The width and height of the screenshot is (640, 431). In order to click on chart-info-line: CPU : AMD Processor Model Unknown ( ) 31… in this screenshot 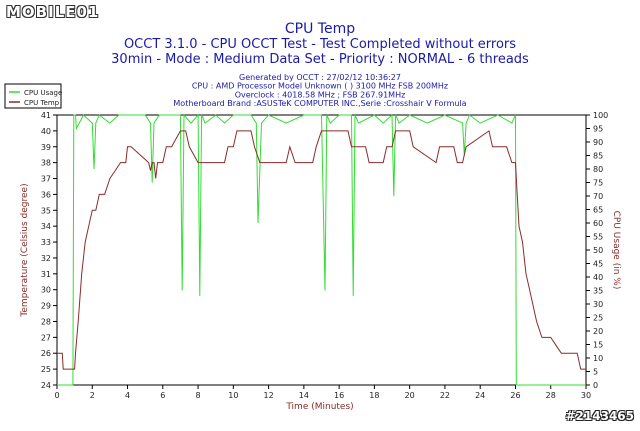, I will do `click(320, 86)`.